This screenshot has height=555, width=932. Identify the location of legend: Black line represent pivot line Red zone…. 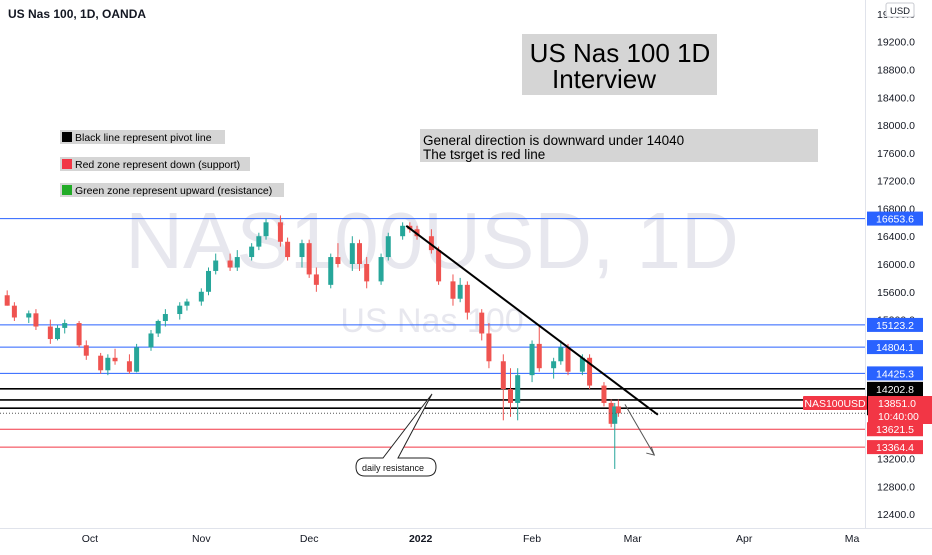
(172, 163).